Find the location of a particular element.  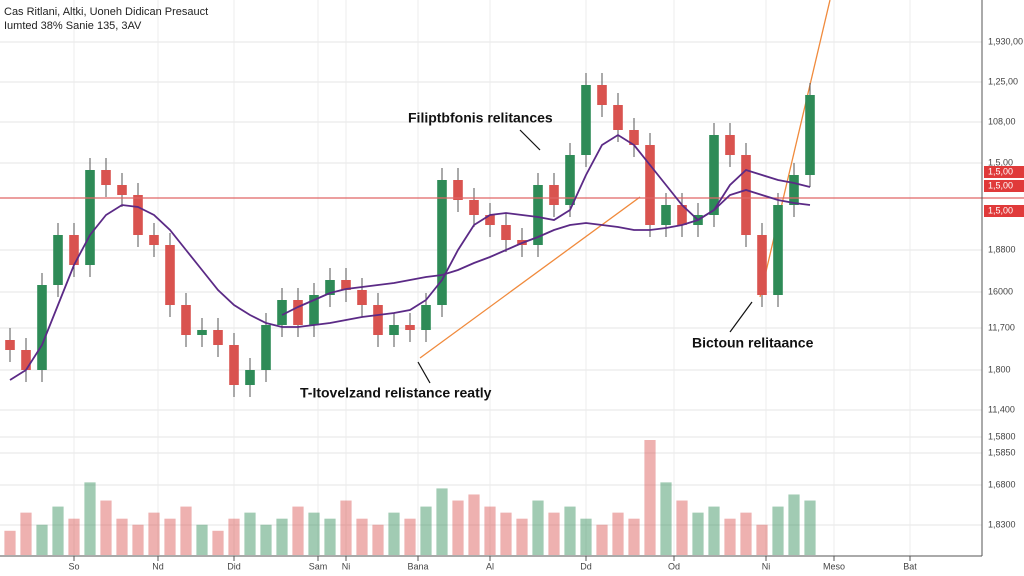

x-tick-label: Bat is located at coordinates (910, 566).